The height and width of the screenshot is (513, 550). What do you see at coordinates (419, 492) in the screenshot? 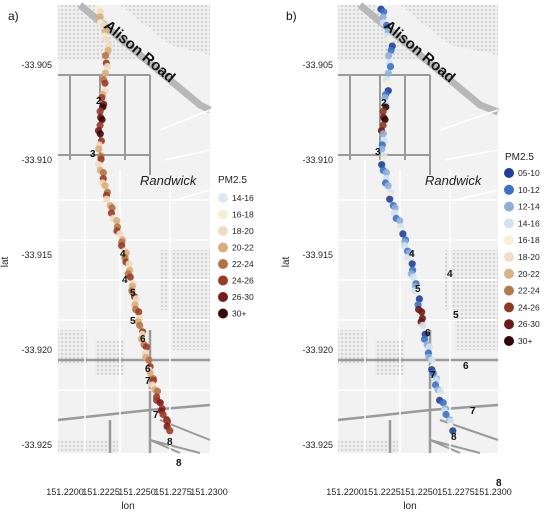
I see `panel-b-xtick-3: 151.2250` at bounding box center [419, 492].